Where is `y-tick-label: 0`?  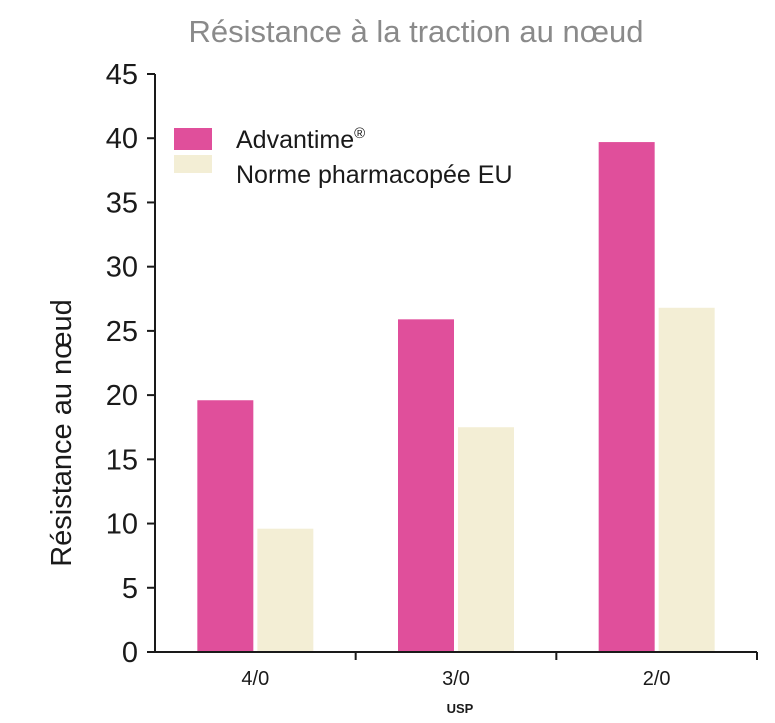
y-tick-label: 0 is located at coordinates (130, 653).